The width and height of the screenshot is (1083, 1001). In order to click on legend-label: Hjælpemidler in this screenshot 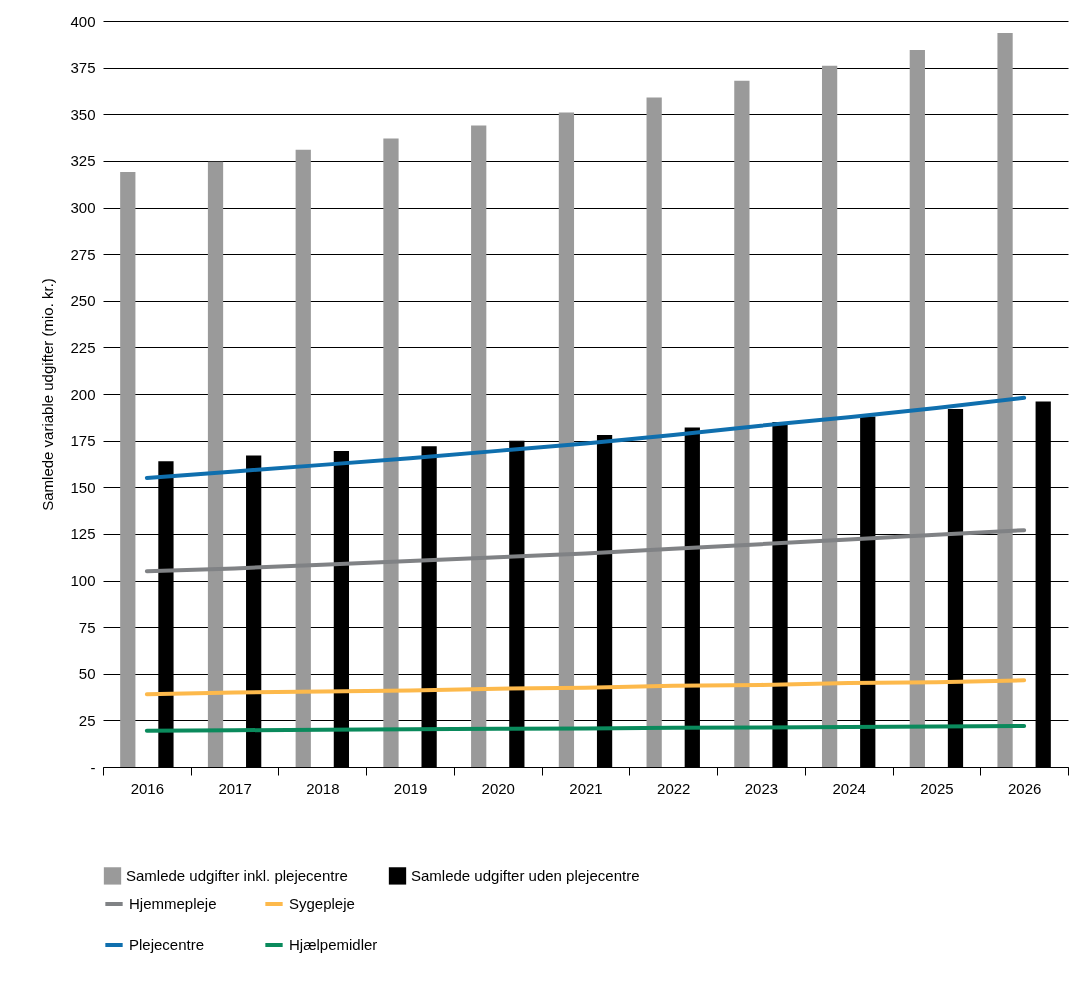, I will do `click(333, 944)`.